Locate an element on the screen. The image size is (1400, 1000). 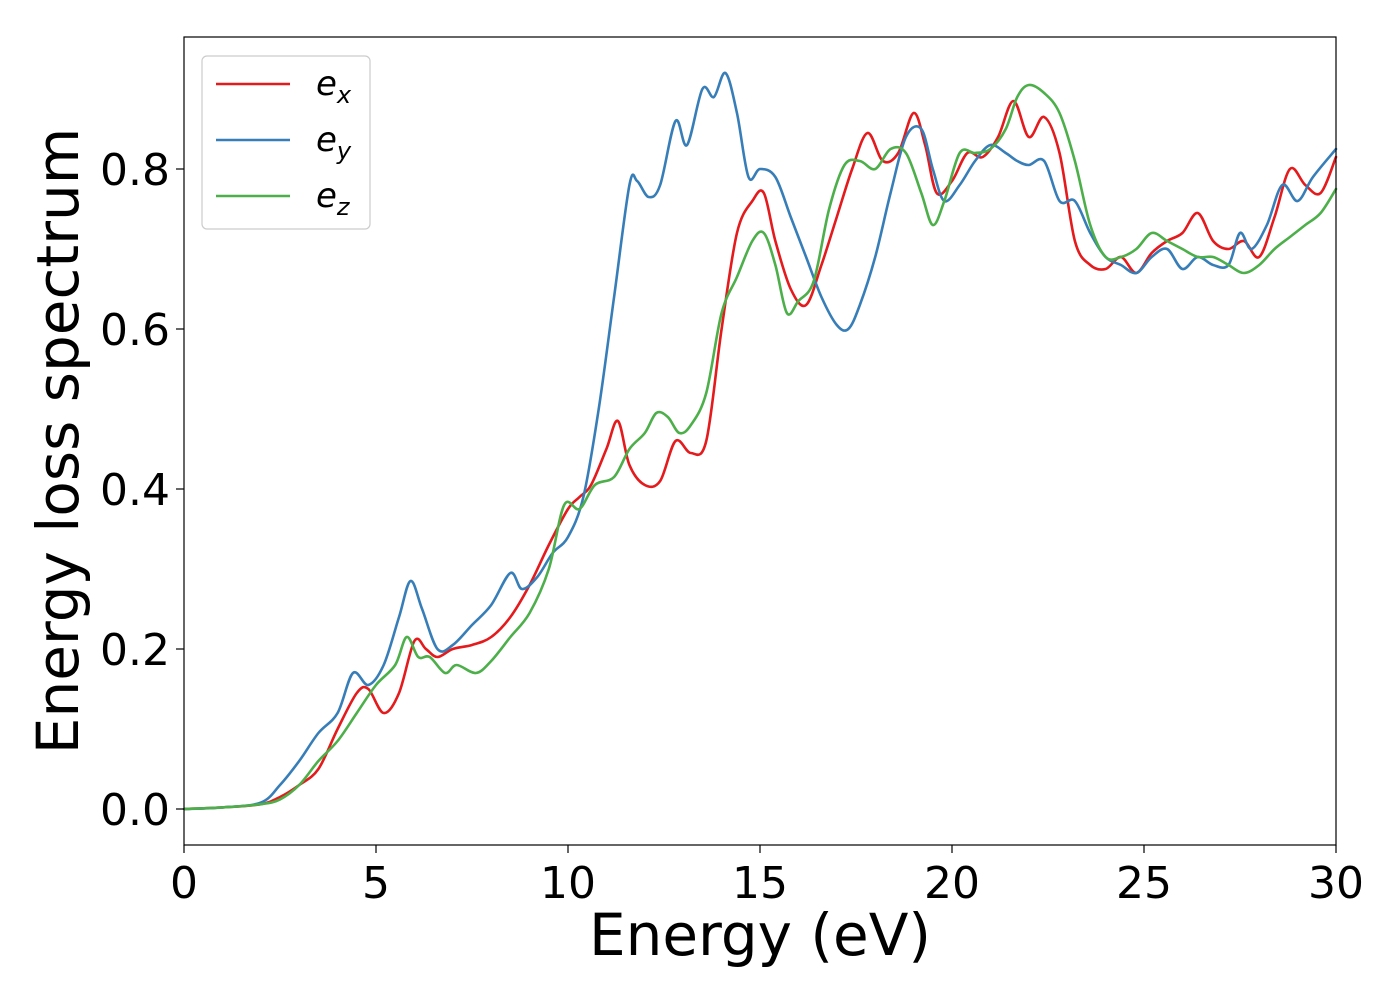
y-axis-label: Energy loss spectrum is located at coordinates (58, 441).